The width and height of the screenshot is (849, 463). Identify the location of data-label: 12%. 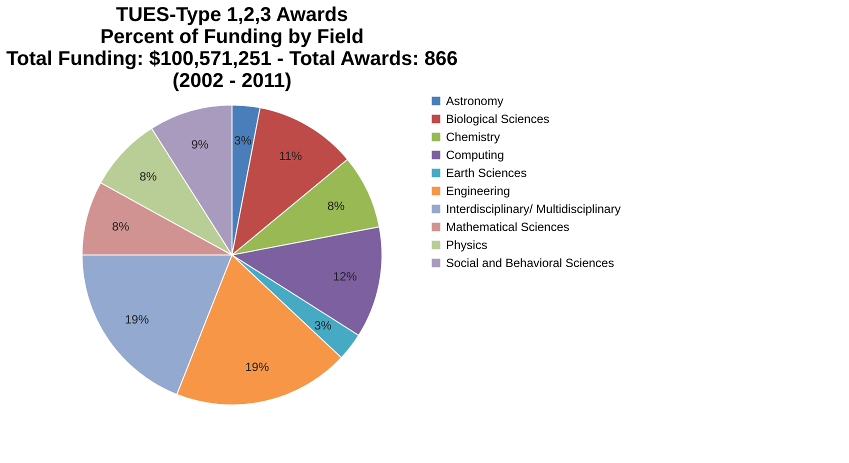
(345, 277).